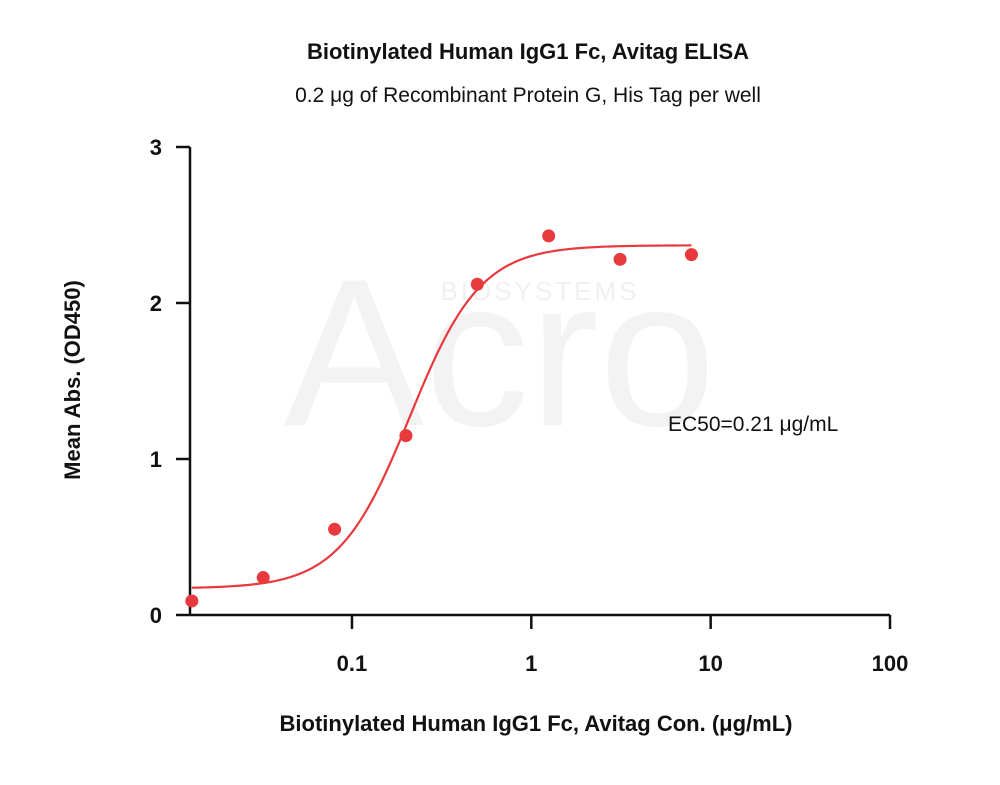 This screenshot has height=785, width=1000. What do you see at coordinates (72, 380) in the screenshot?
I see `y-axis-label: Mean Abs. (OD450)` at bounding box center [72, 380].